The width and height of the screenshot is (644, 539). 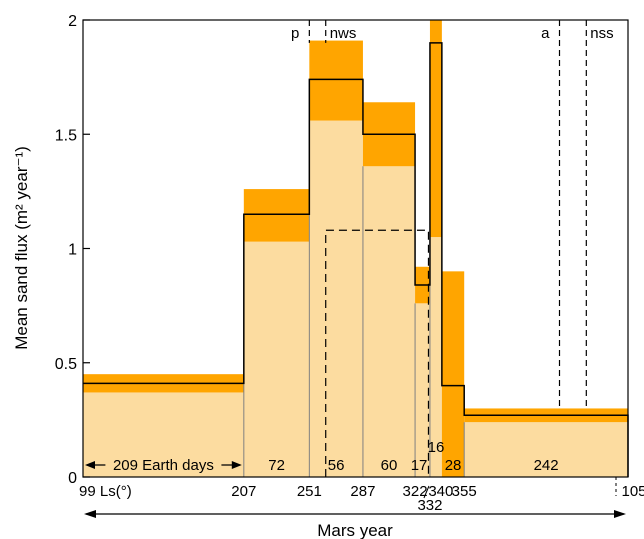 I want to click on y-tick-label: 1.5, so click(x=66, y=135).